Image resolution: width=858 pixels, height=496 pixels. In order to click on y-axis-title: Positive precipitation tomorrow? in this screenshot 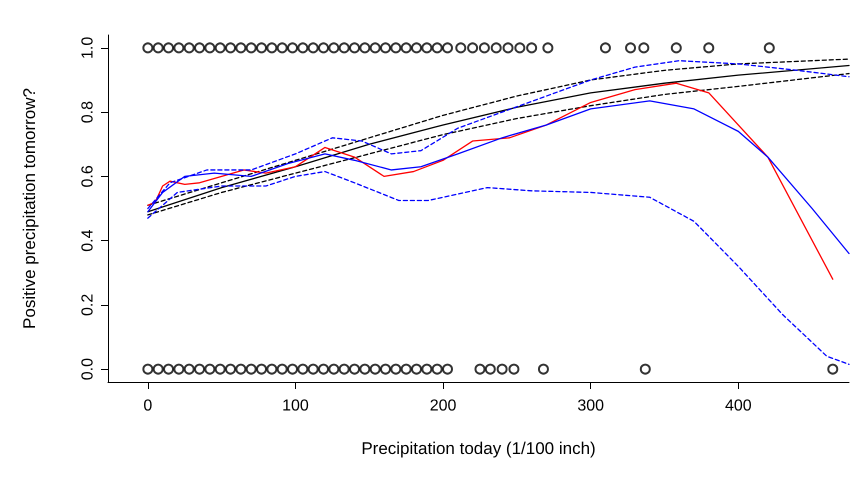, I will do `click(29, 208)`.